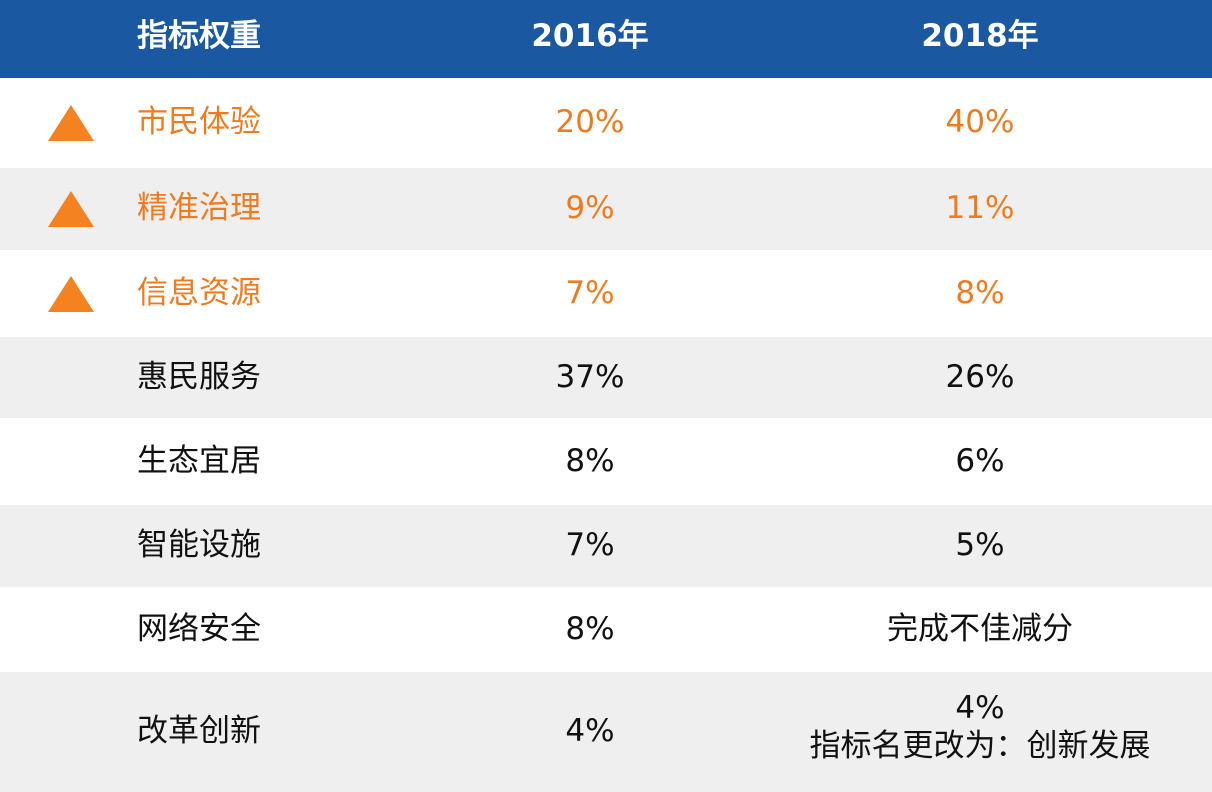 This screenshot has width=1212, height=792. Describe the element at coordinates (199, 36) in the screenshot. I see `header-cell: 指标权重` at that location.